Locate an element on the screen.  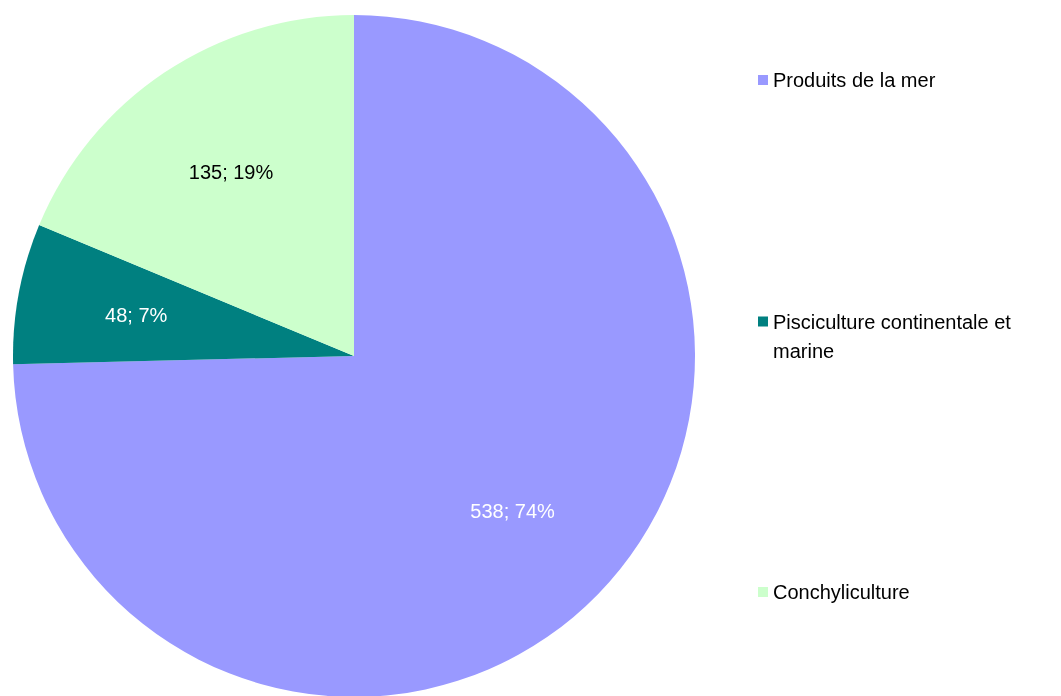
legend-label: Conchyliculture is located at coordinates (841, 592).